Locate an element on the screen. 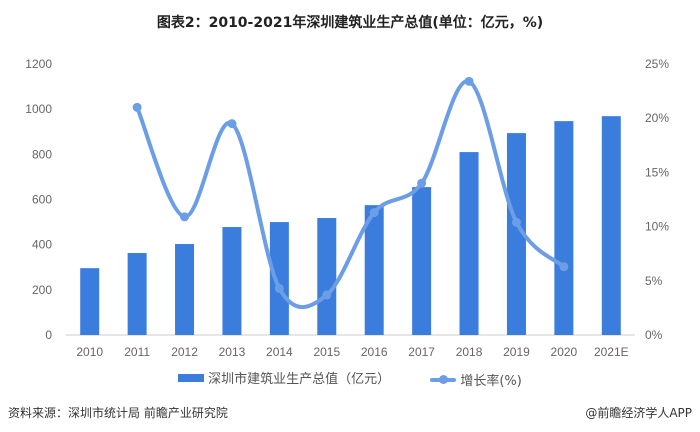  right-tick-label: 20% is located at coordinates (657, 118).